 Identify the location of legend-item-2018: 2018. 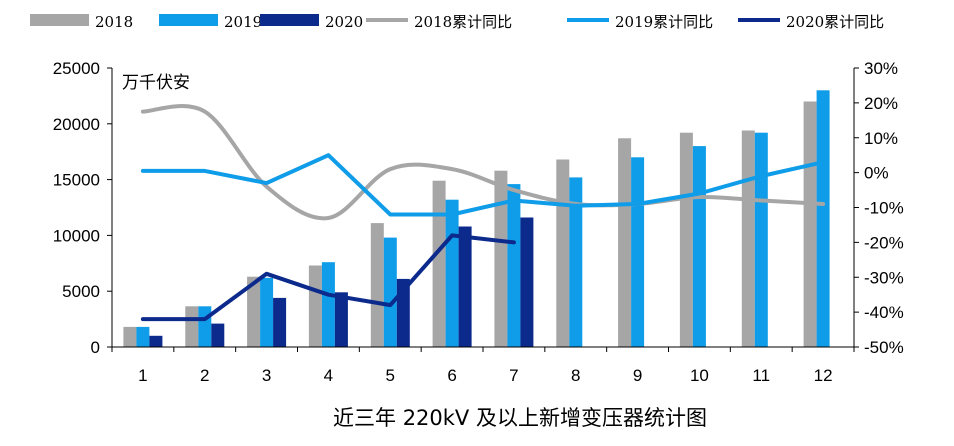
(81, 22).